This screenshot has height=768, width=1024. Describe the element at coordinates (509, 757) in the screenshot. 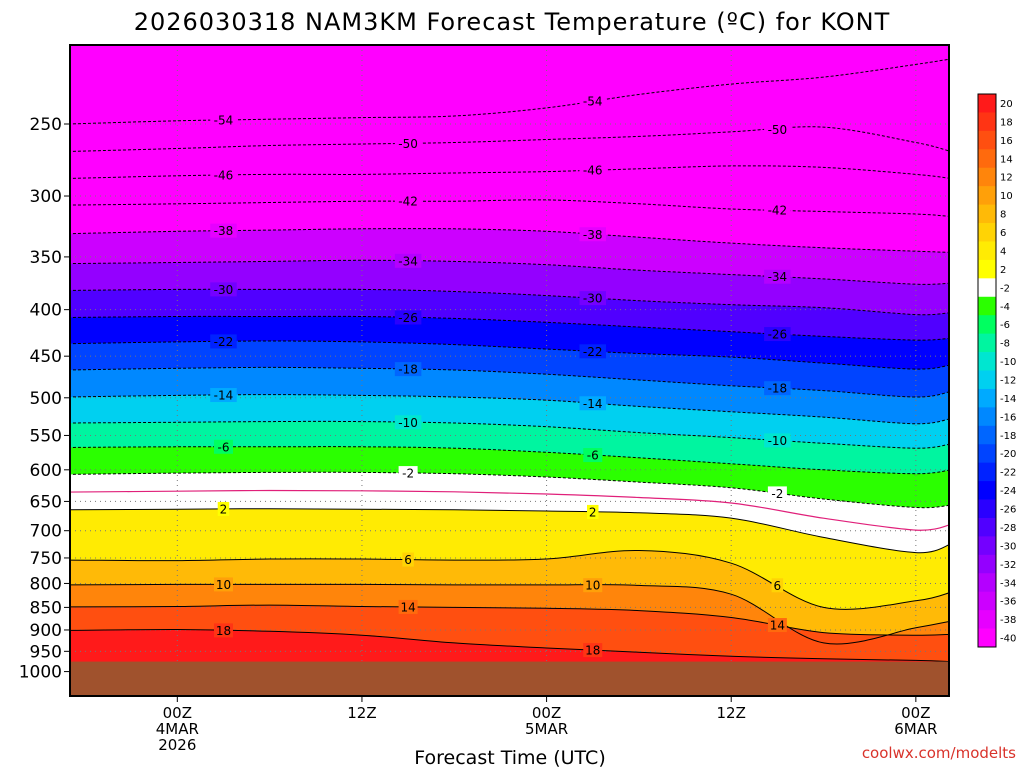

I see `x-axis-label: Forecast Time (UTC)` at that location.